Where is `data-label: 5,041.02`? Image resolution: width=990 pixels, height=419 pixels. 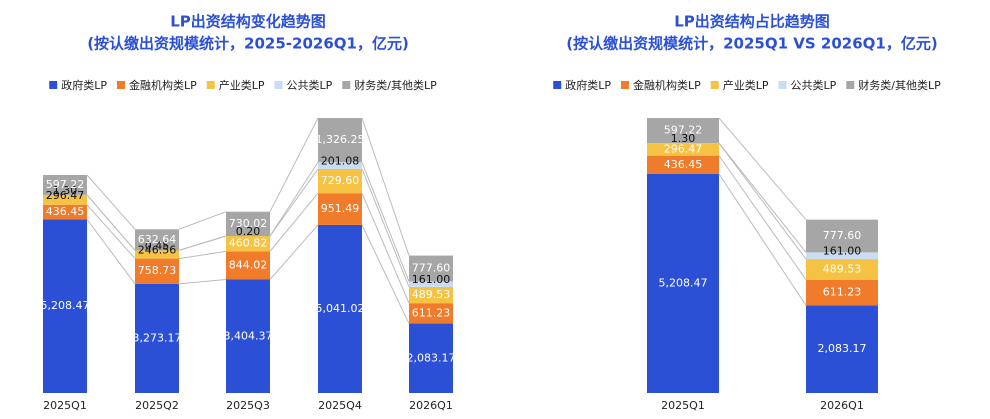
data-label: 5,041.02 is located at coordinates (340, 308).